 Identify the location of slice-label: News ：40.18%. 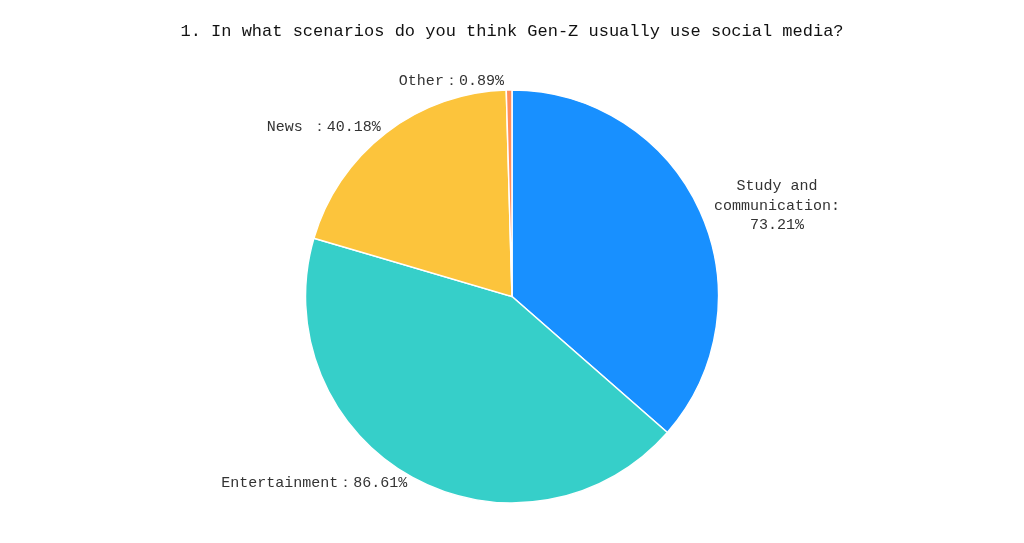
(324, 128).